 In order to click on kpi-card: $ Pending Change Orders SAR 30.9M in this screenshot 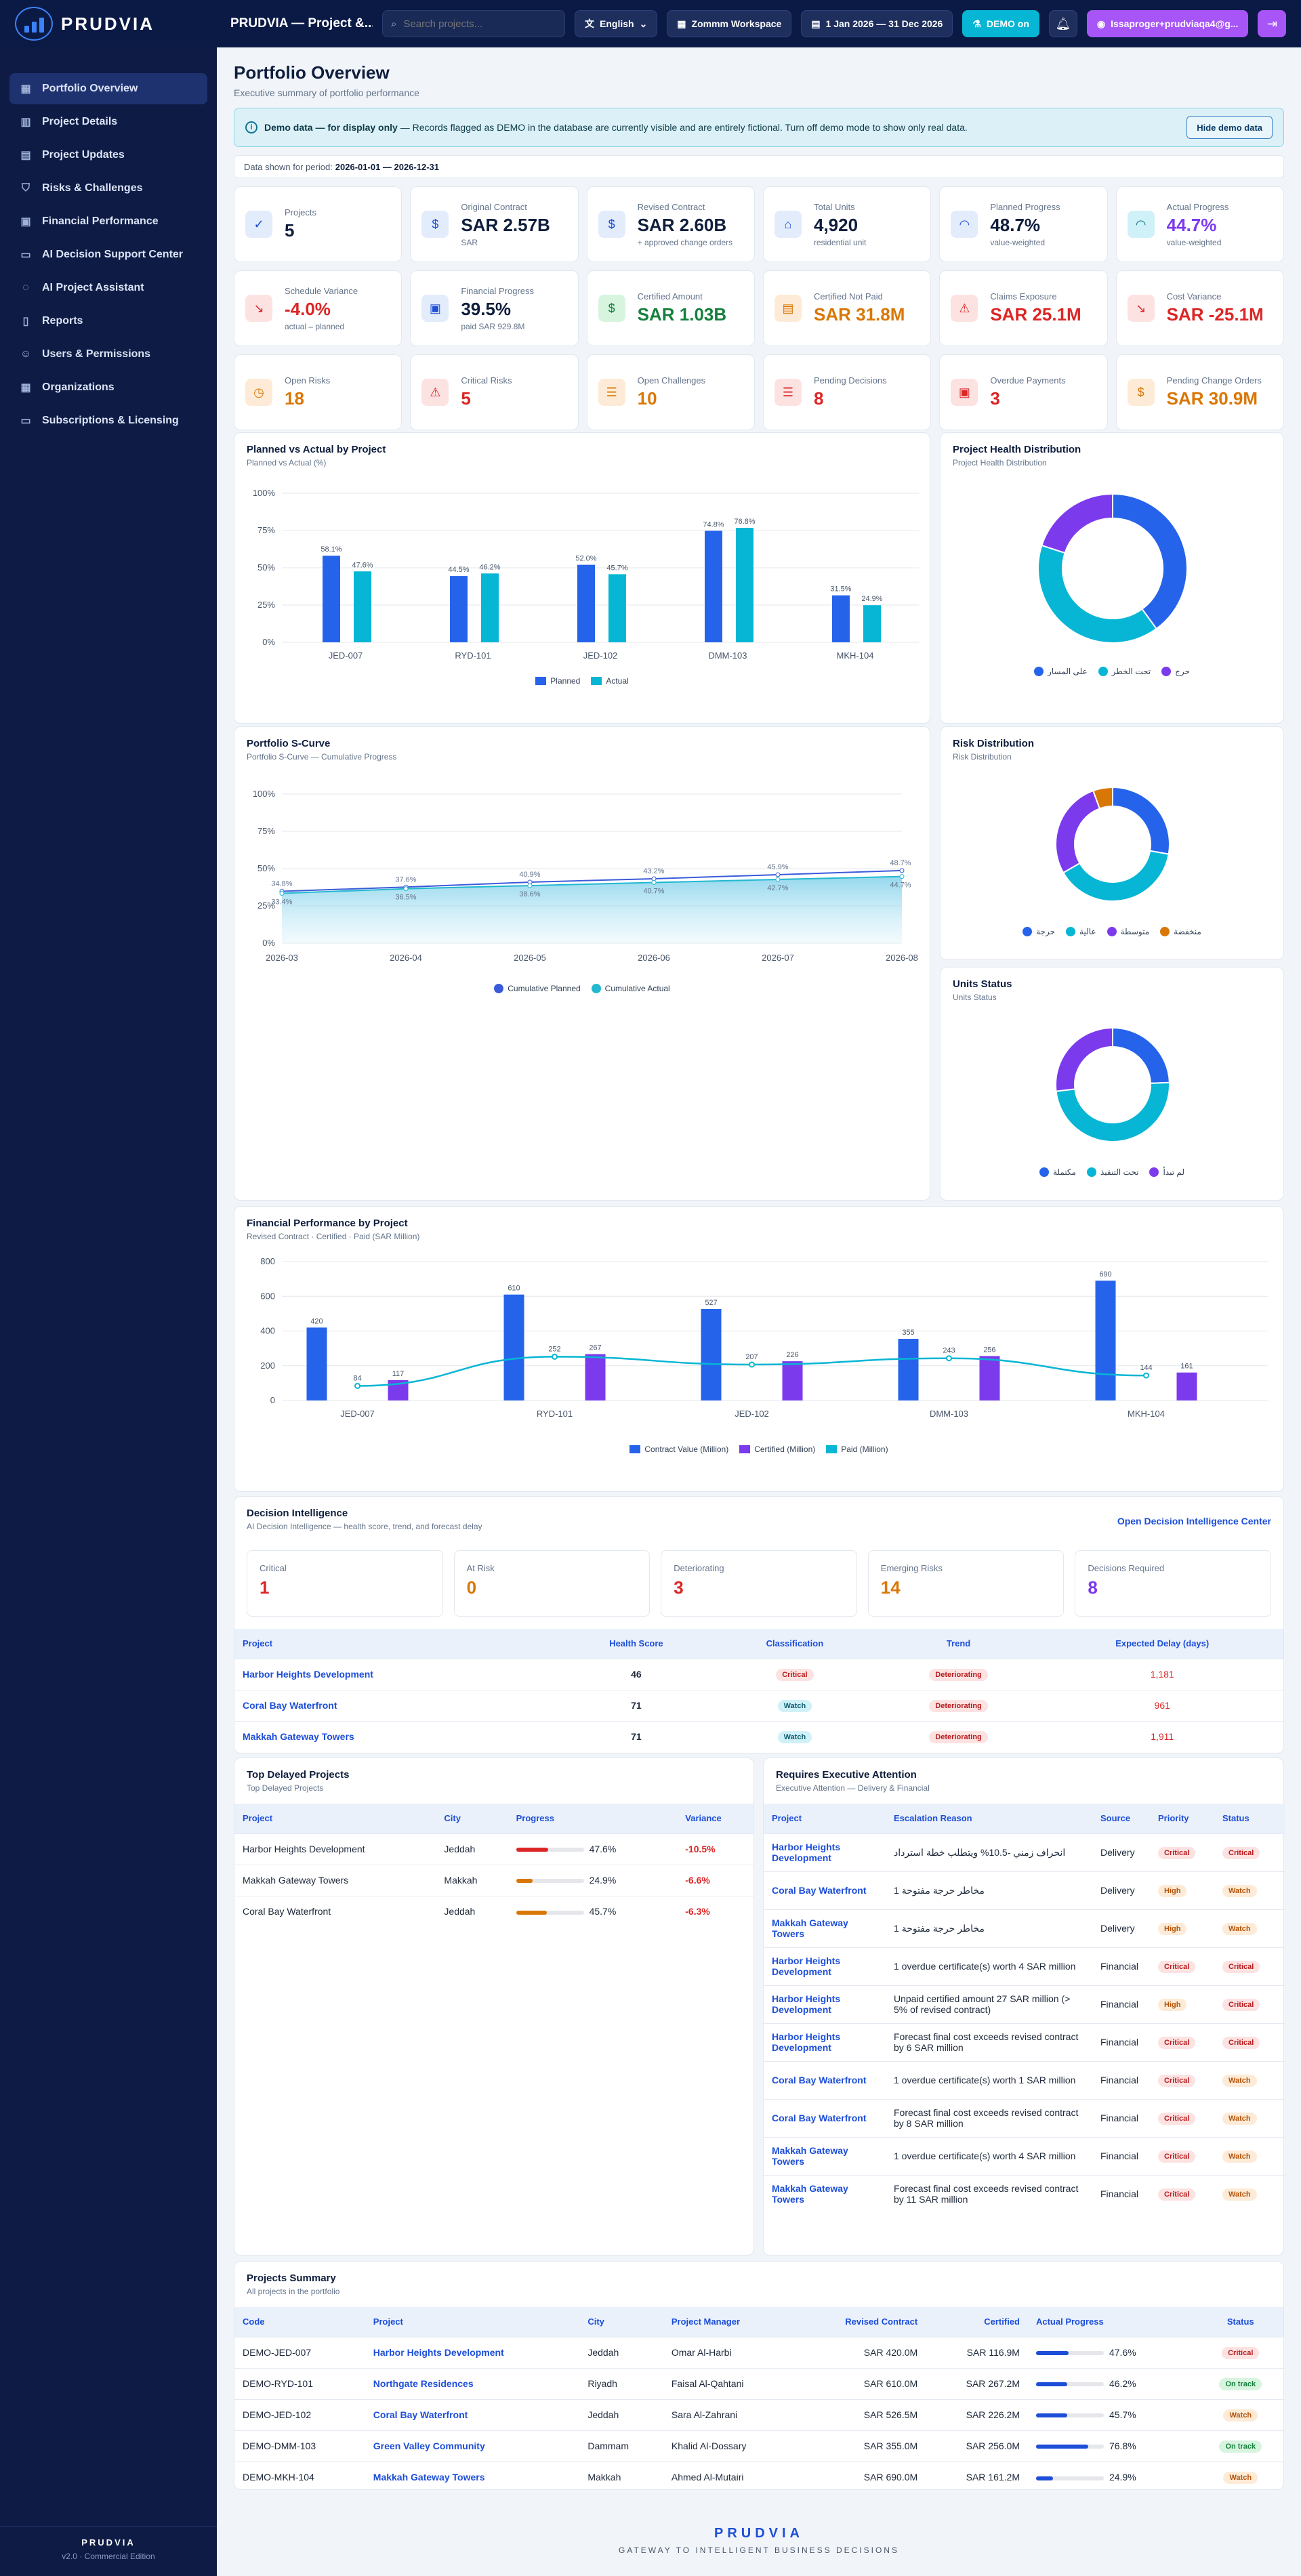, I will do `click(1199, 392)`.